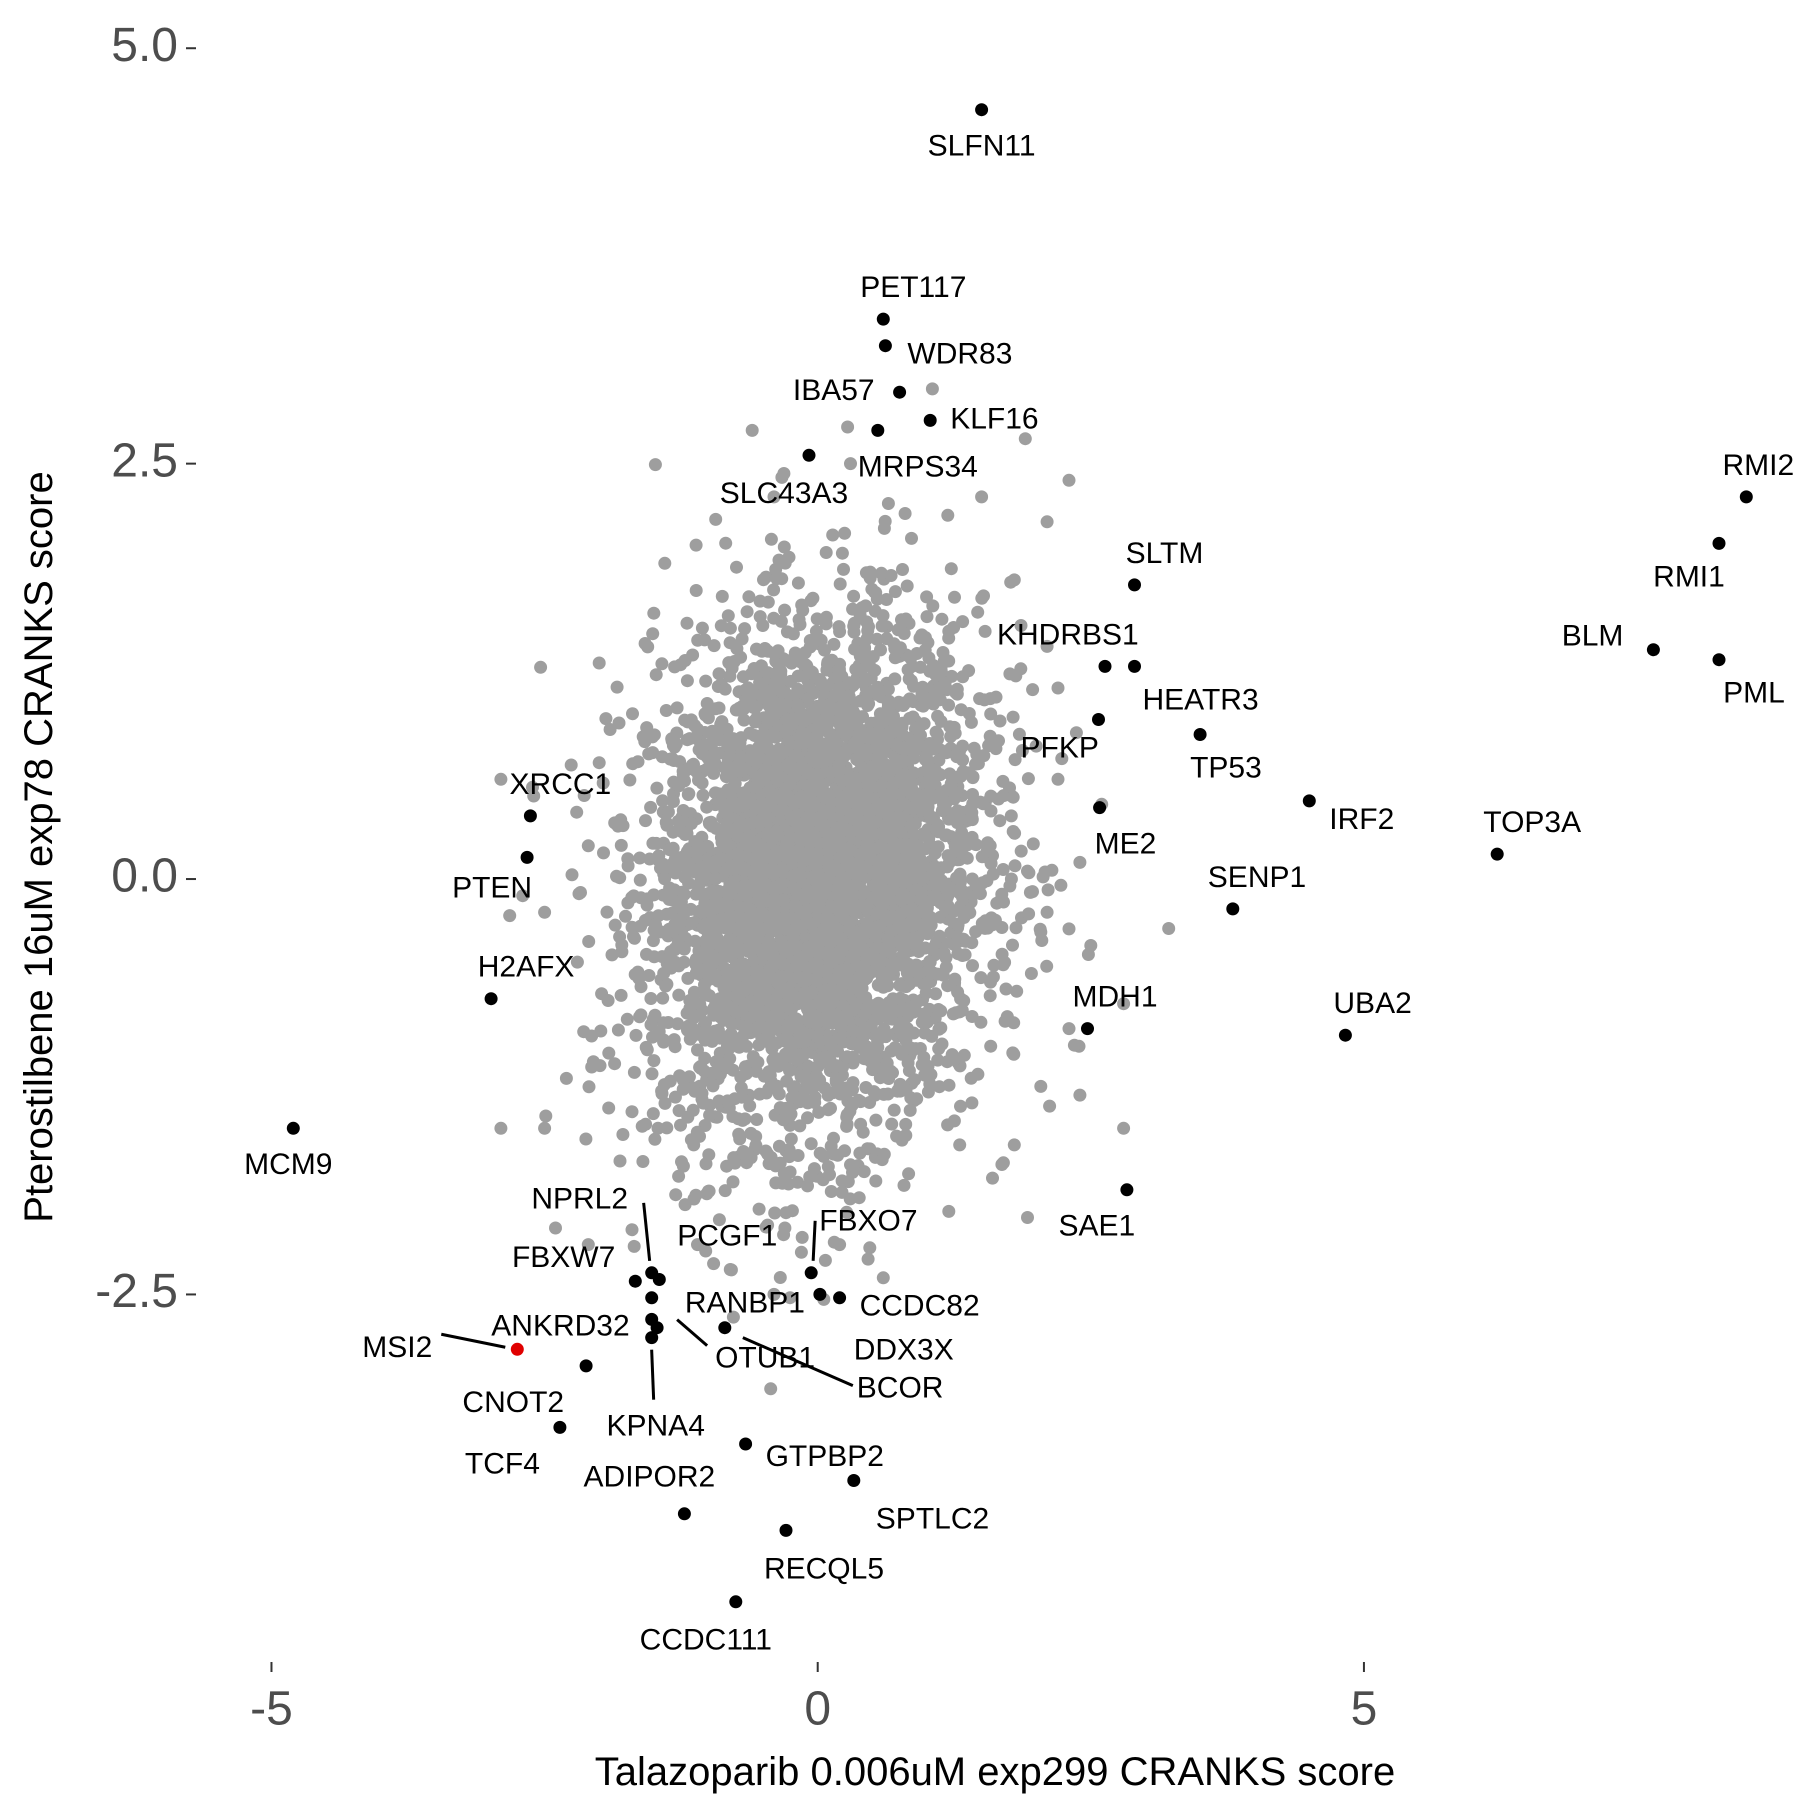 This screenshot has width=1800, height=1800. What do you see at coordinates (563, 1257) in the screenshot?
I see `label-fbxw7: FBXW7` at bounding box center [563, 1257].